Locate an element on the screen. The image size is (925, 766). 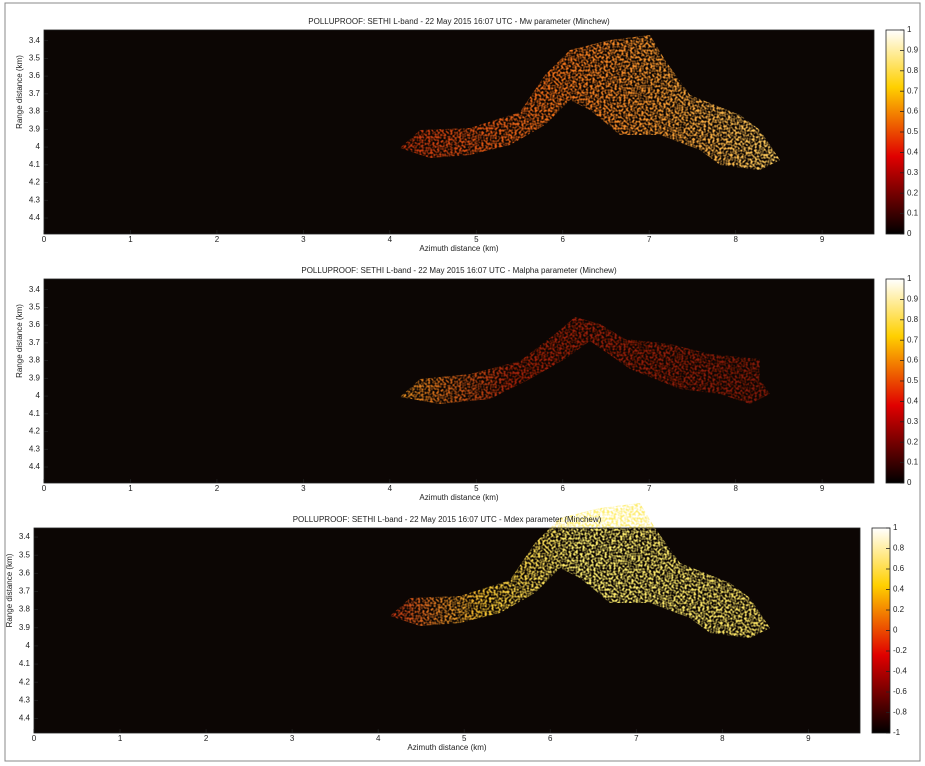
slick is located at coordinates (585, 360).